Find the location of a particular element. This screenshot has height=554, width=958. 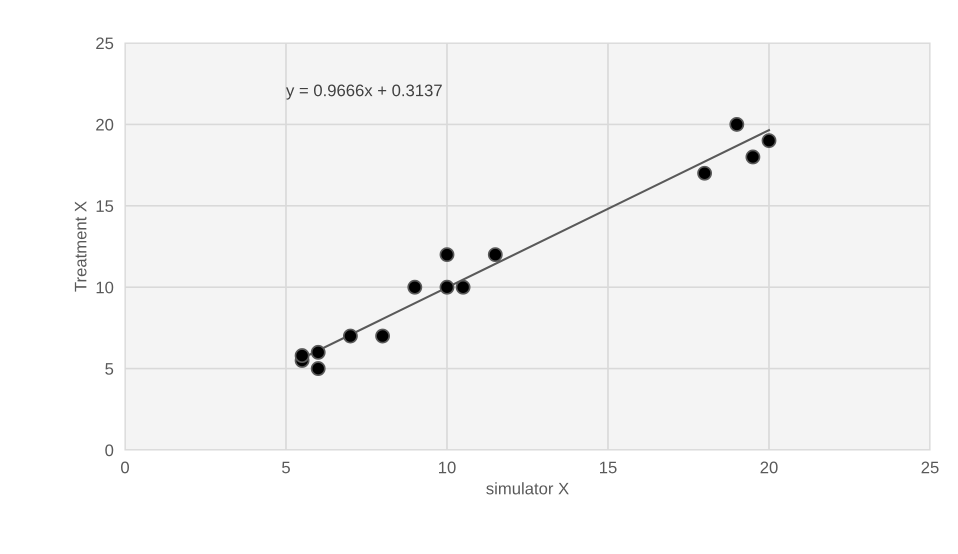

x-tick-label: 0 is located at coordinates (125, 468).